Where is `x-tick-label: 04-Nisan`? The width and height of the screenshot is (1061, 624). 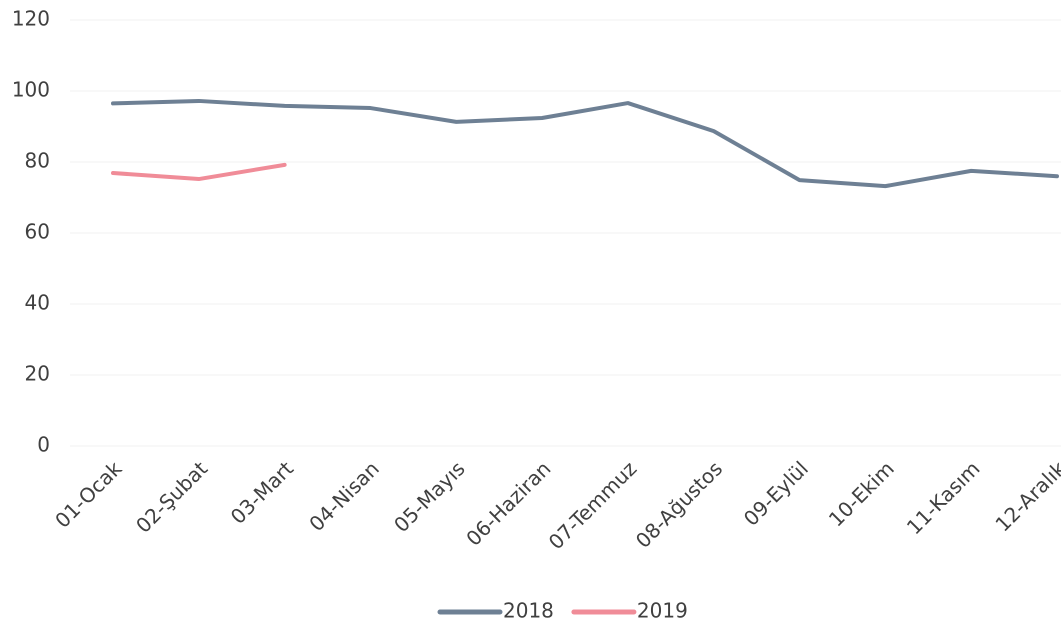 x-tick-label: 04-Nisan is located at coordinates (344, 496).